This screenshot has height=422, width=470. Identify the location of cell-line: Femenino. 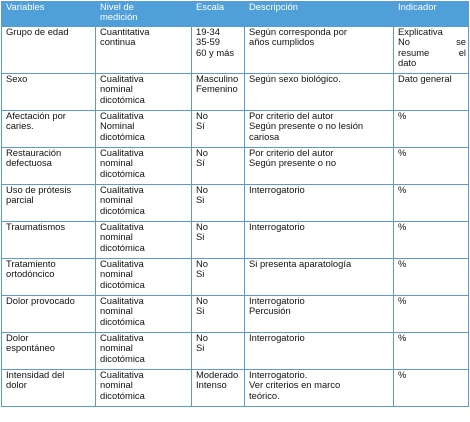
(217, 89).